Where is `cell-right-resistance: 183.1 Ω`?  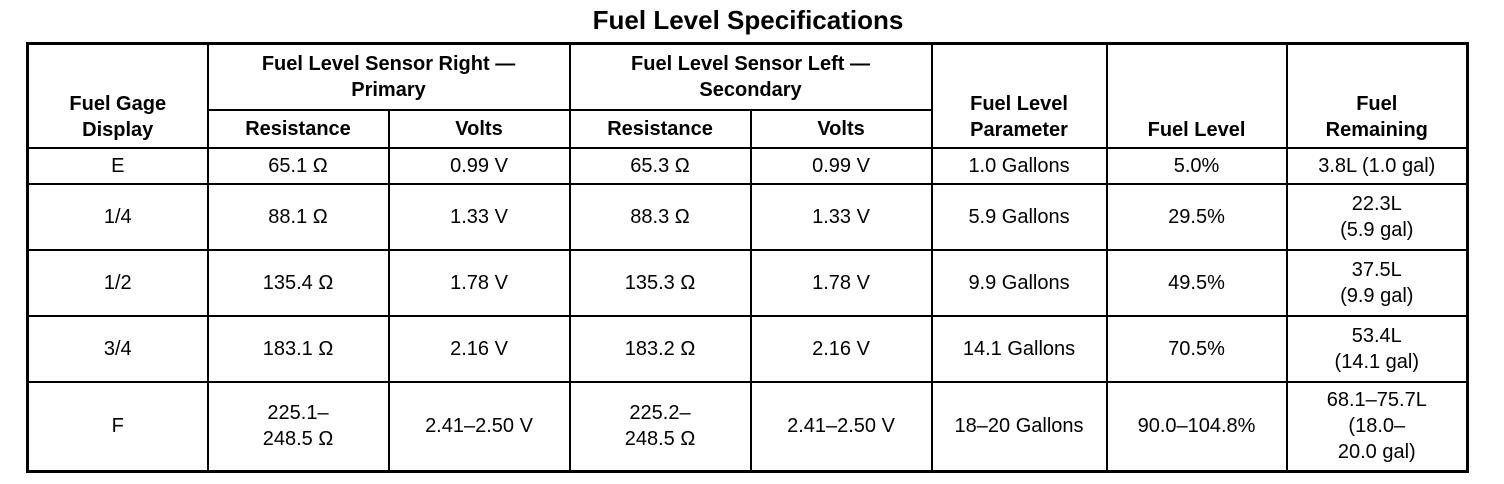 cell-right-resistance: 183.1 Ω is located at coordinates (298, 348).